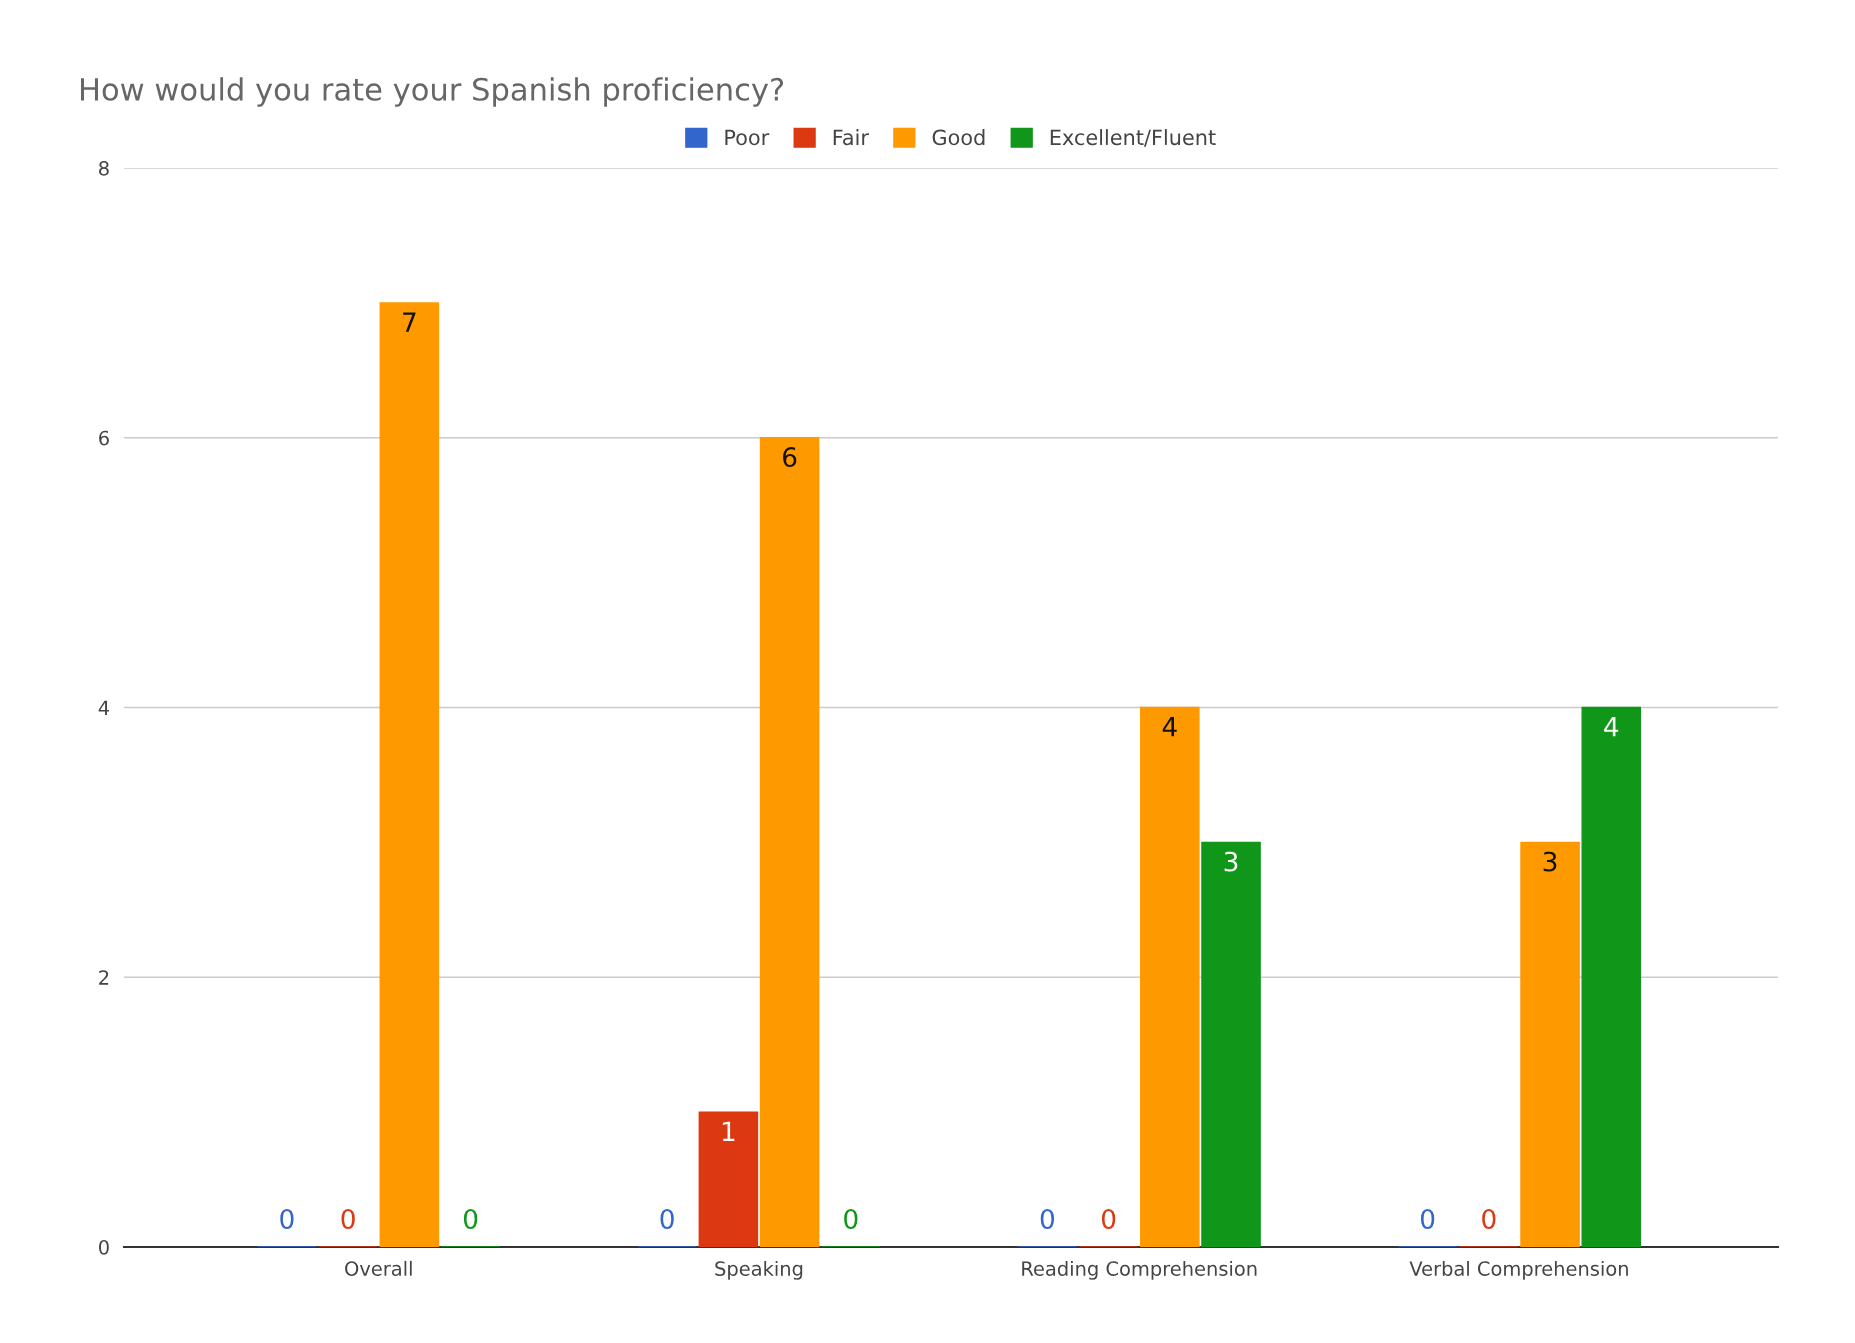 Image resolution: width=1855 pixels, height=1343 pixels. I want to click on legend-label: Poor, so click(747, 137).